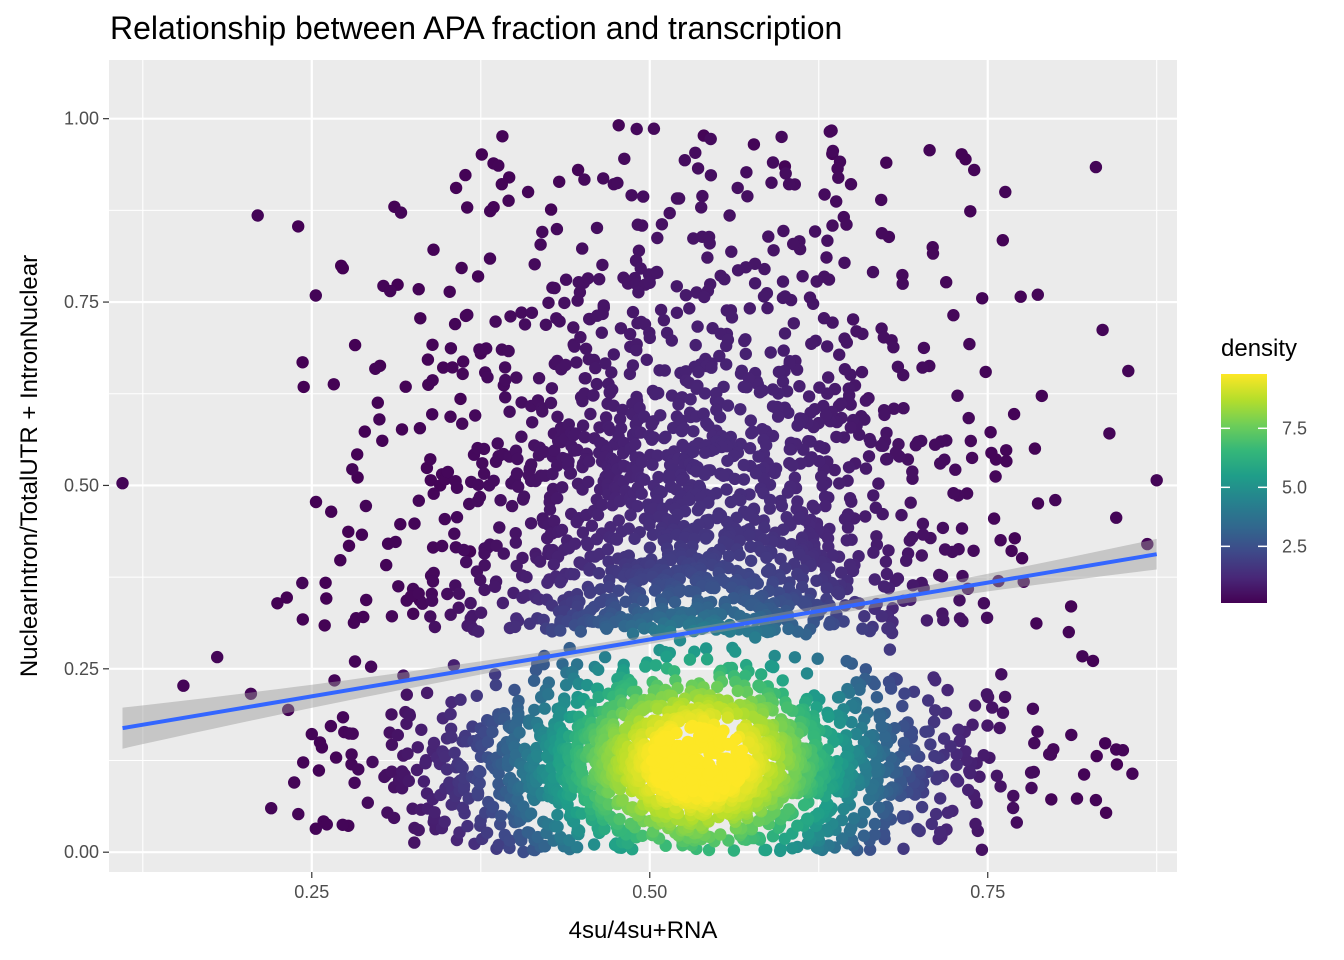  Describe the element at coordinates (987, 892) in the screenshot. I see `x-tick-label: 0.75` at that location.